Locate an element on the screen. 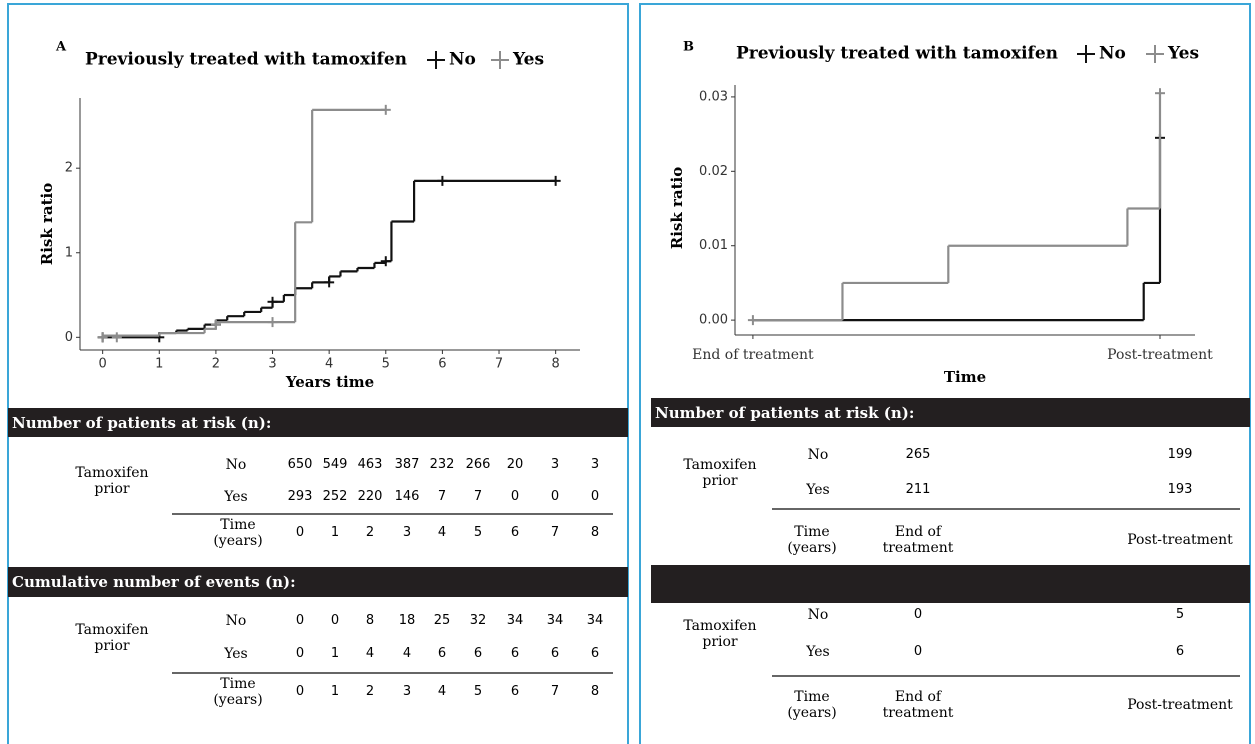 The height and width of the screenshot is (744, 1255). y-tick-label: 0 is located at coordinates (69, 337).